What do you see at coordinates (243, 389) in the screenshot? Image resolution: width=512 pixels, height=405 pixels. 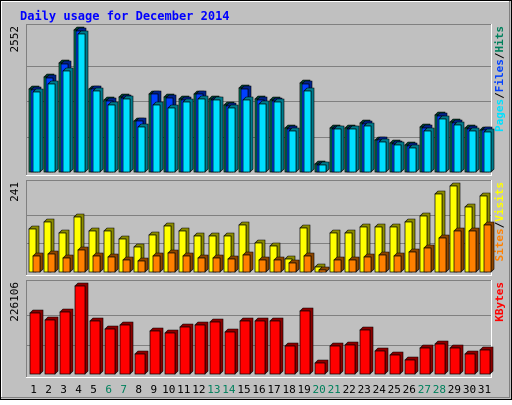 I see `x-tick-label-day-15: 15` at bounding box center [243, 389].